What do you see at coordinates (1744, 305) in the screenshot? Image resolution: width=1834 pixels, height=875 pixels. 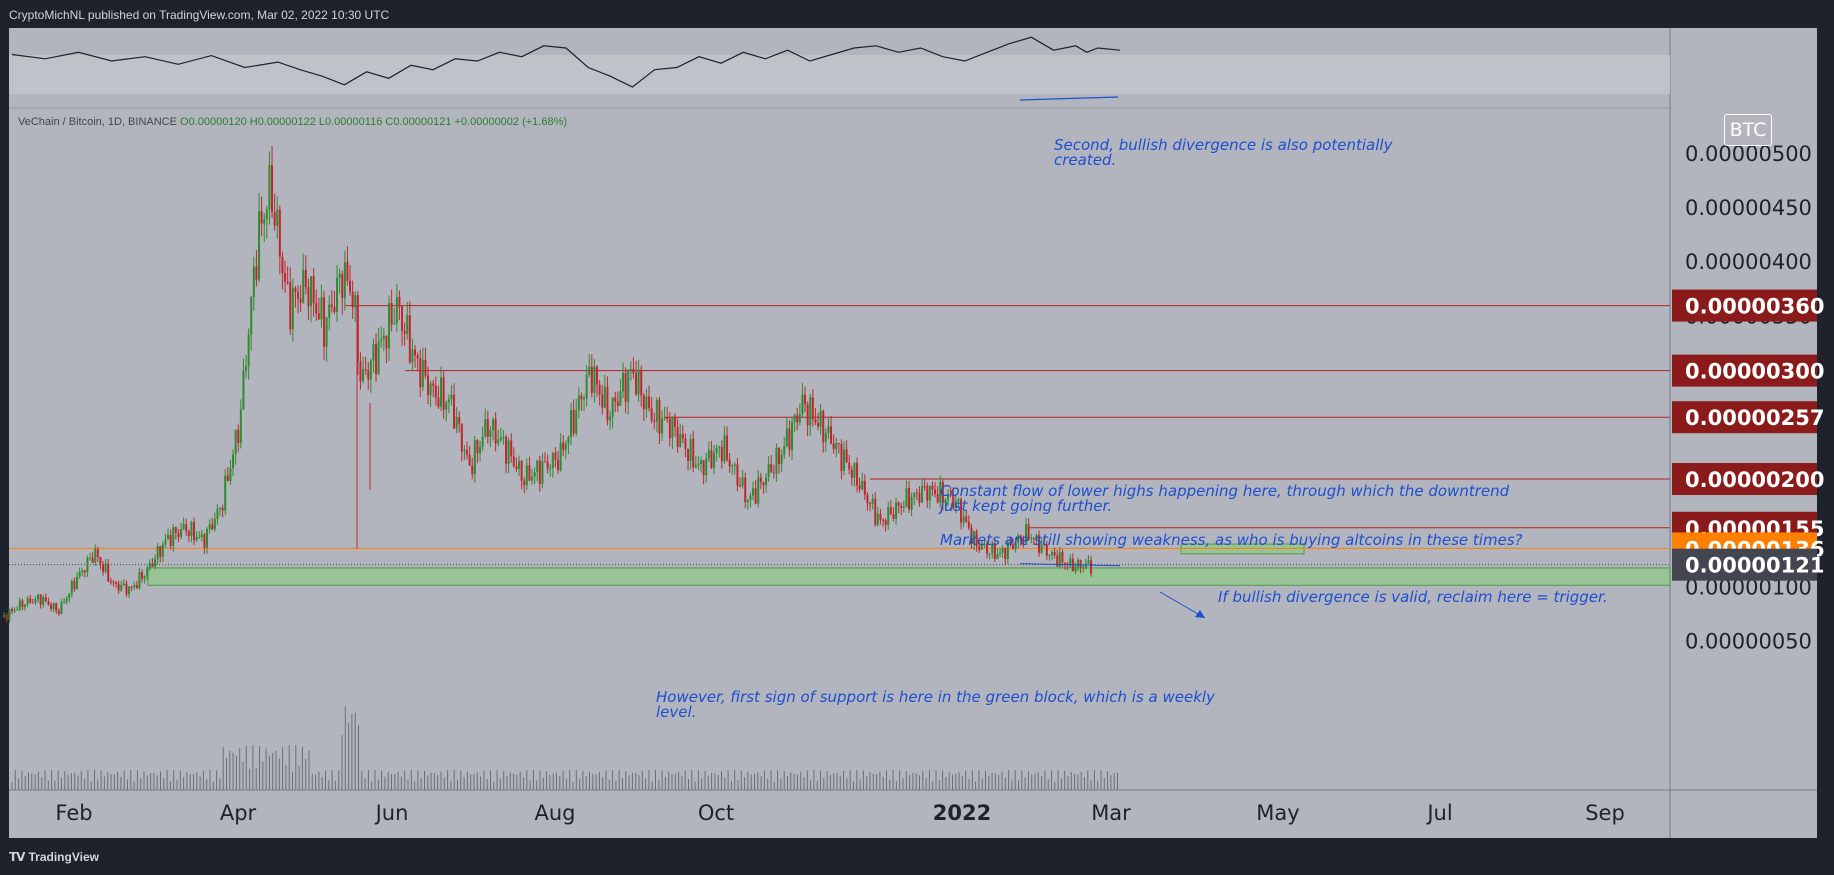 I see `price-badge-0.00000360` at bounding box center [1744, 305].